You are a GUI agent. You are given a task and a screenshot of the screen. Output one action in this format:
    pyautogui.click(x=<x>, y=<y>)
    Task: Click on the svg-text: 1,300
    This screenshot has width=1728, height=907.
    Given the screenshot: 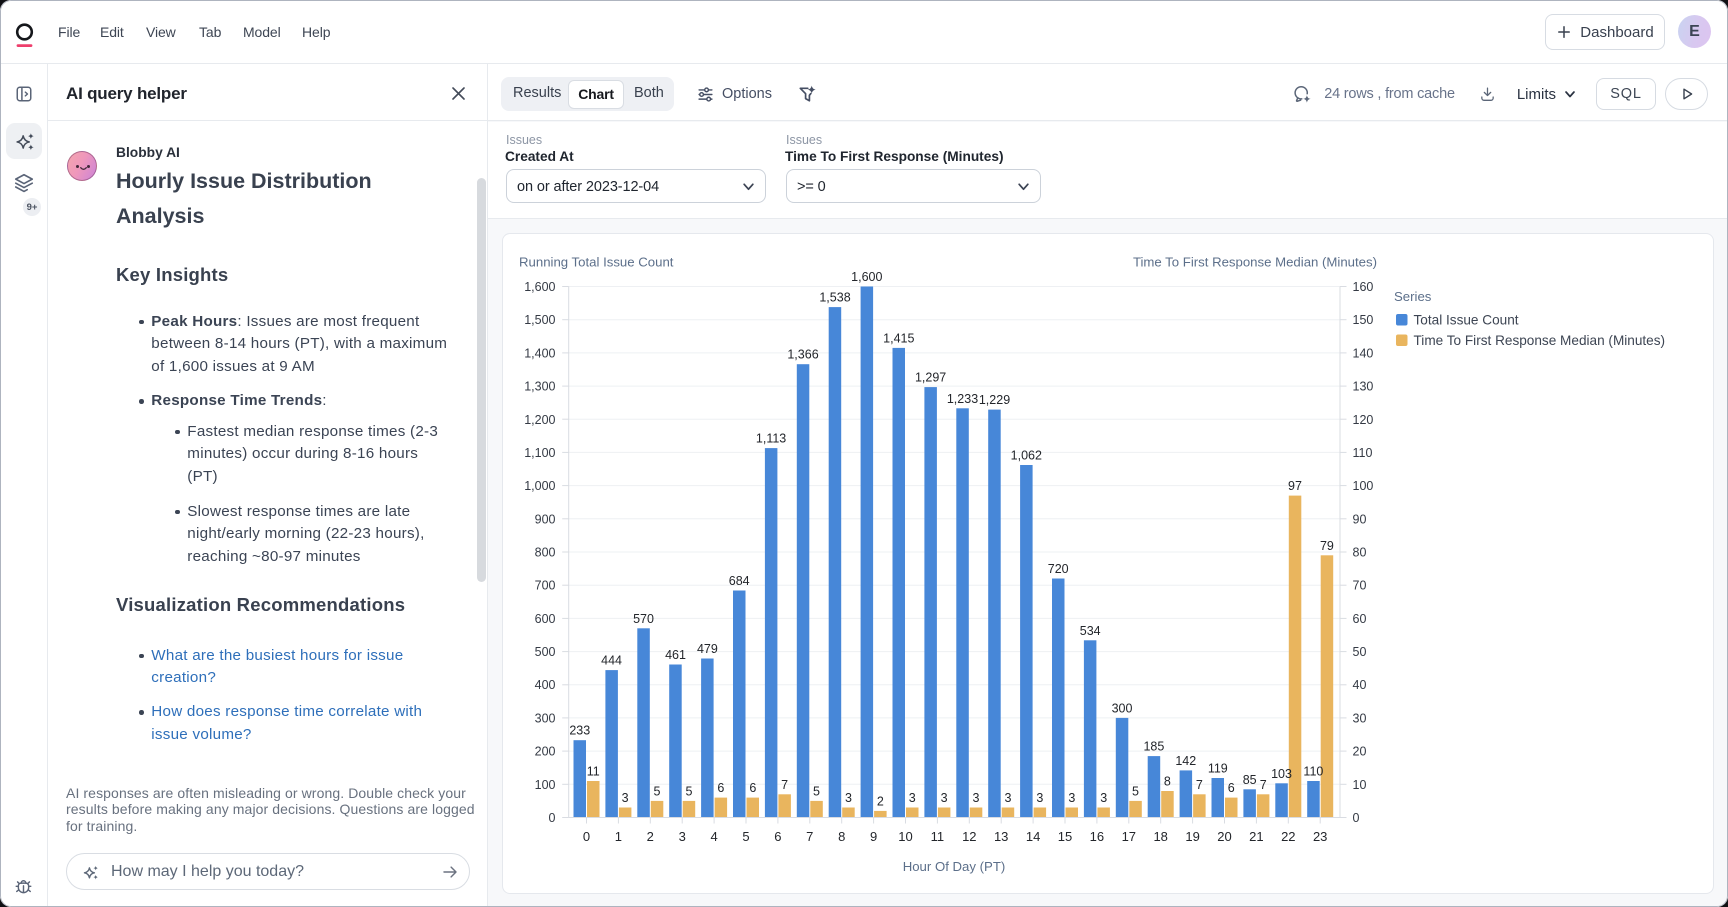 What is the action you would take?
    pyautogui.click(x=539, y=387)
    